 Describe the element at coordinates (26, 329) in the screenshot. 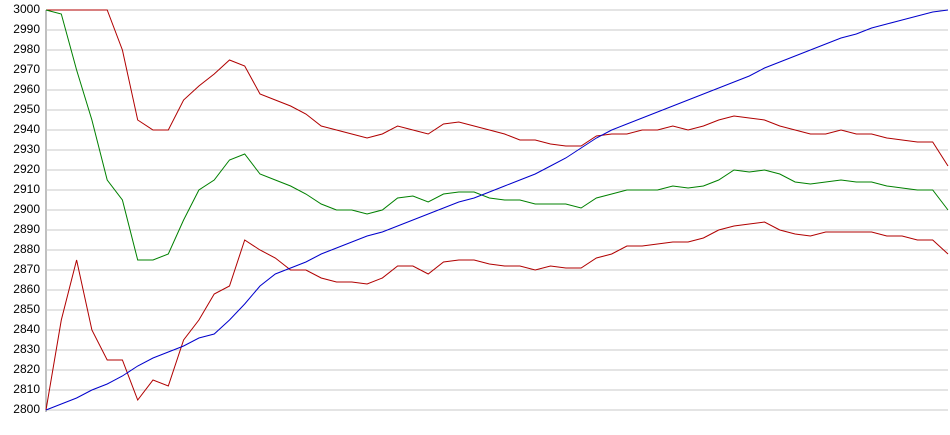

I see `y-tick-label: 2840` at that location.